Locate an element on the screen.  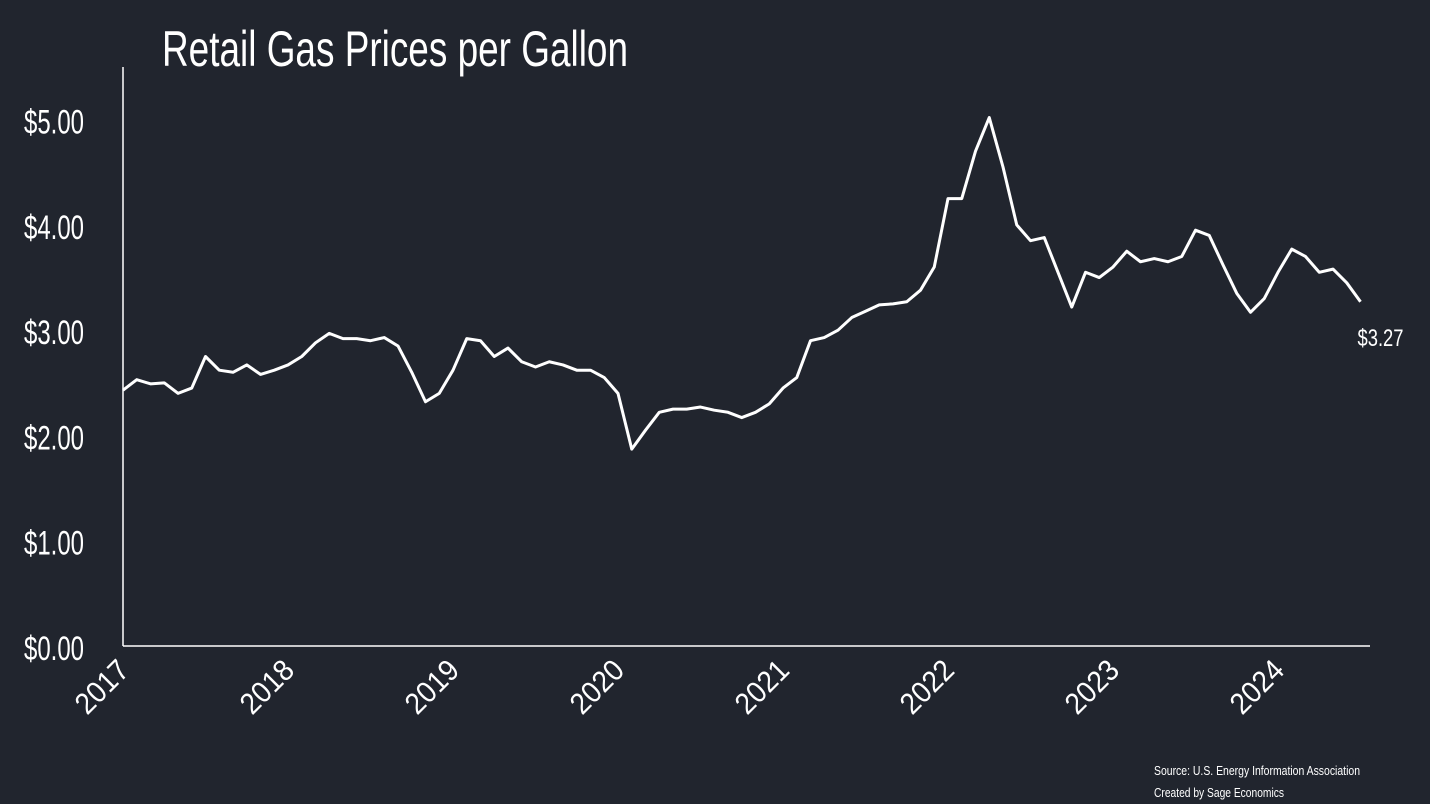
data-label: $3.27 is located at coordinates (1381, 338).